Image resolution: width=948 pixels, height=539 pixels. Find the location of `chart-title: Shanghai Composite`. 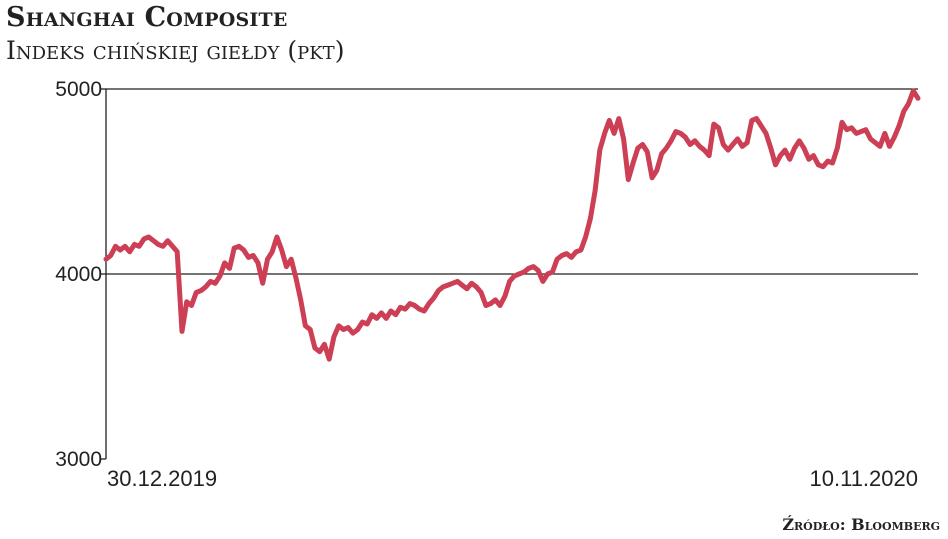

chart-title: Shanghai Composite is located at coordinates (147, 17).